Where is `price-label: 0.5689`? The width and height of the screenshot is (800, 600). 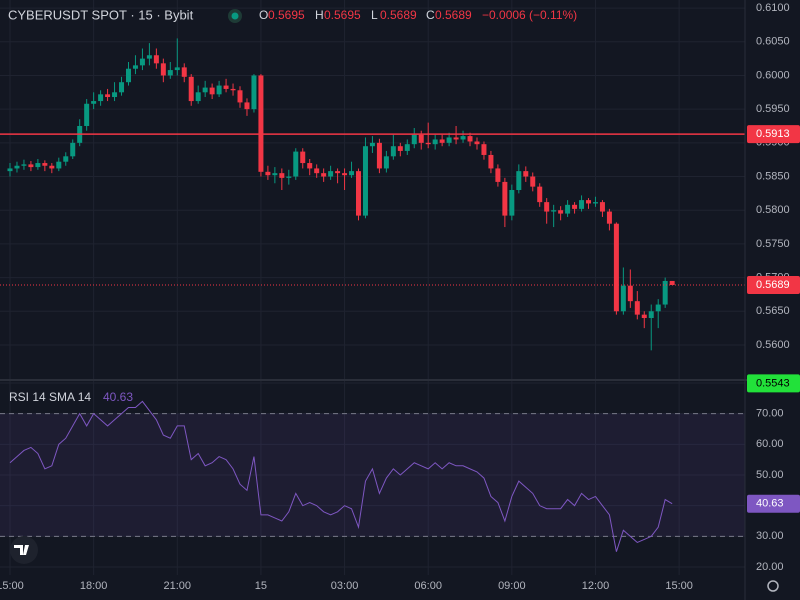
price-label: 0.5689 is located at coordinates (773, 285).